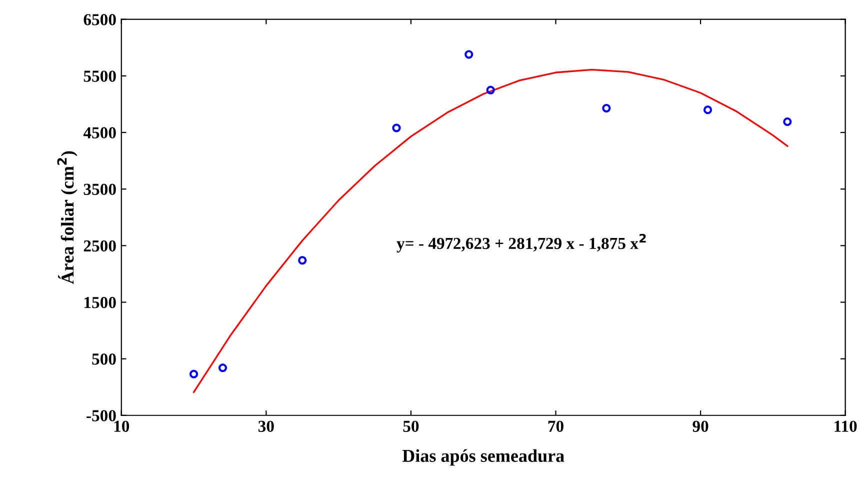 This screenshot has height=483, width=867. Describe the element at coordinates (266, 426) in the screenshot. I see `x-tick-label: 30` at that location.